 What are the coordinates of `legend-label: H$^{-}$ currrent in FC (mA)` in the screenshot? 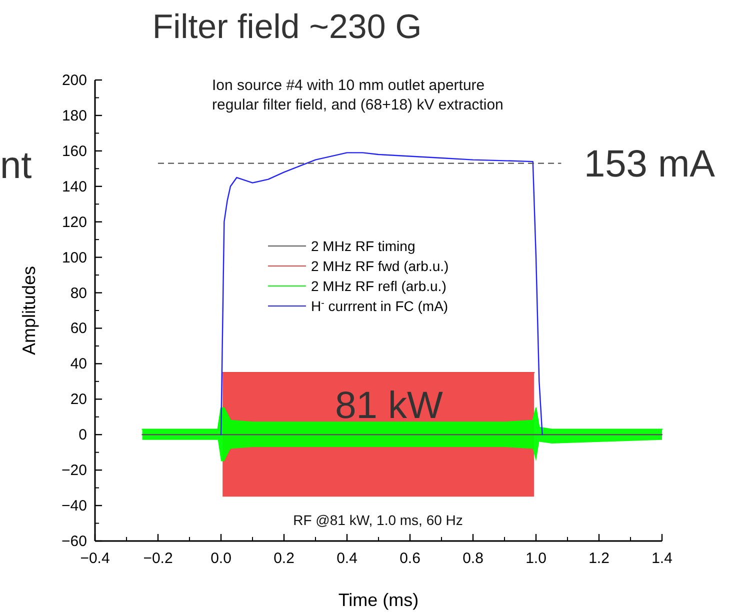 It's located at (379, 306).